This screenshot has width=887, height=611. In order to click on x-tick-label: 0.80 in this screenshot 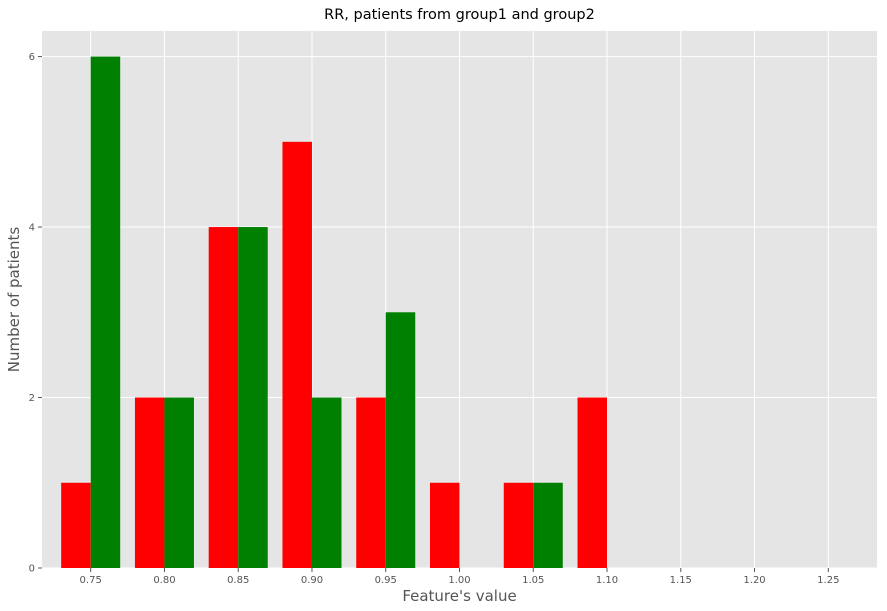, I will do `click(164, 580)`.